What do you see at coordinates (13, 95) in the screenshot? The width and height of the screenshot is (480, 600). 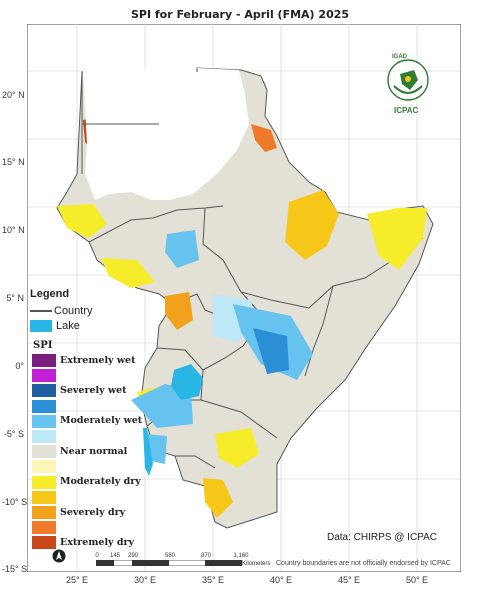 I see `lat-tick-20n: 20° N` at bounding box center [13, 95].